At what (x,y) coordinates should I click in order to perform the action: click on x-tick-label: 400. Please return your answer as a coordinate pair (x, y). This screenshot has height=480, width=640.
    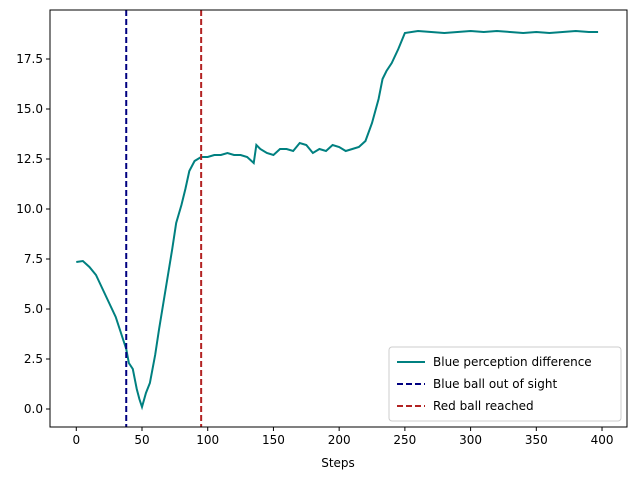
    Looking at the image, I should click on (602, 440).